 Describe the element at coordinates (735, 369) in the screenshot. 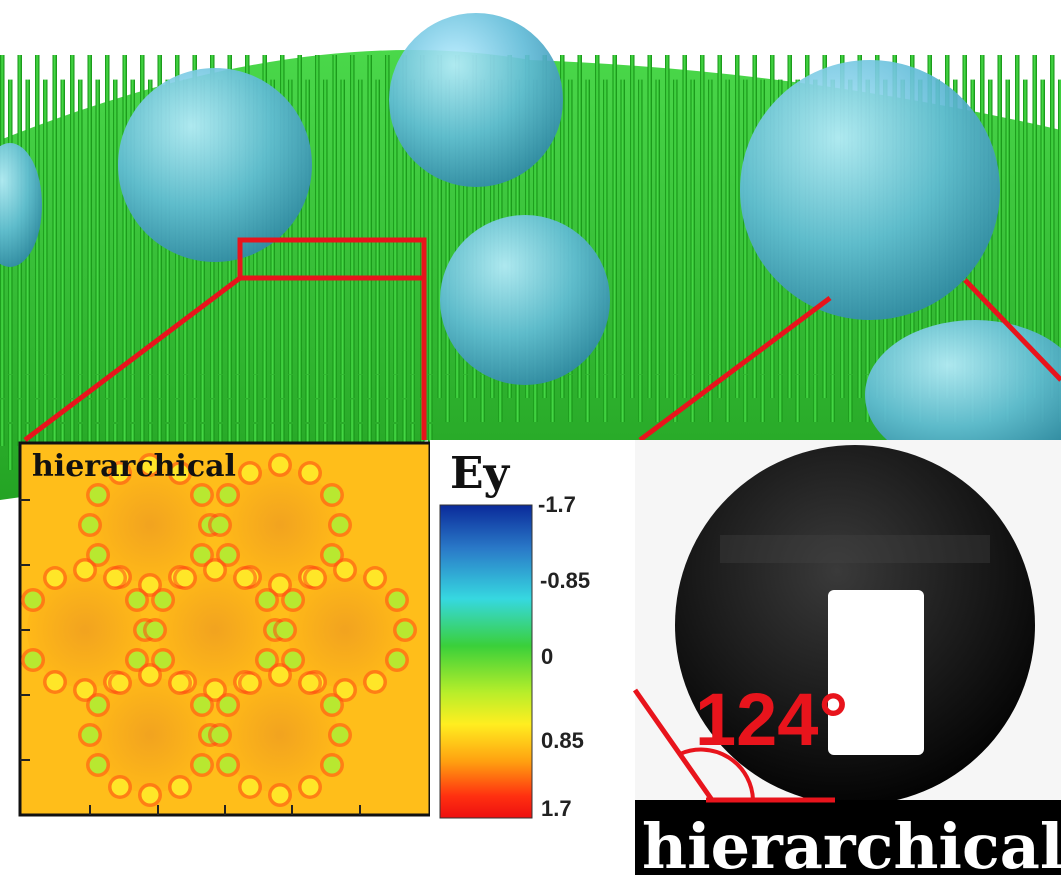

I see `zoom-line` at that location.